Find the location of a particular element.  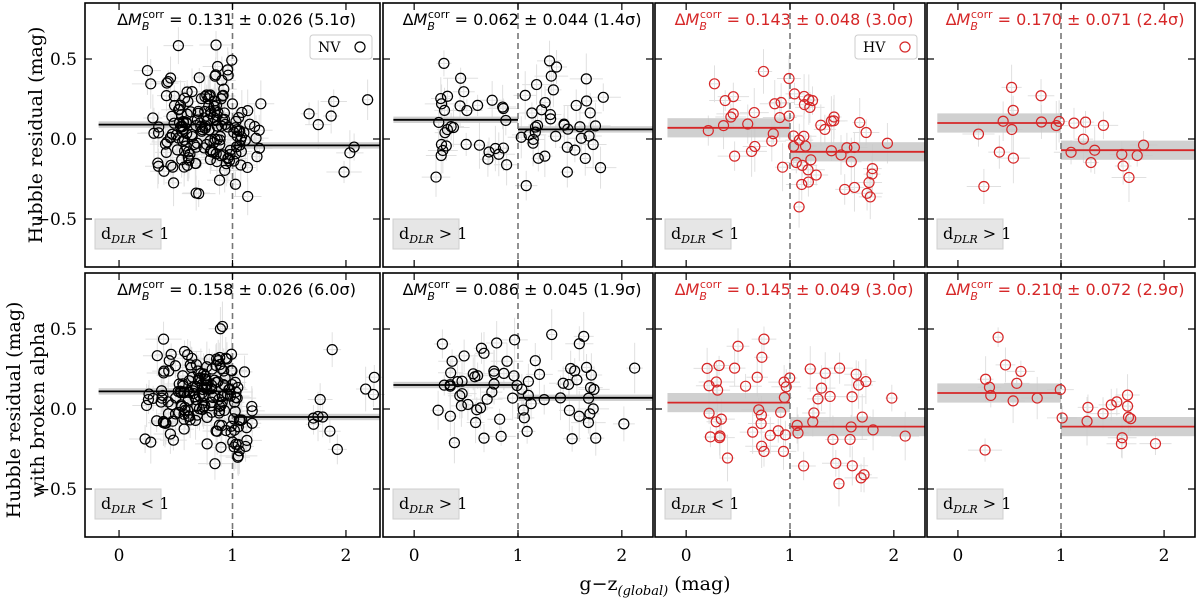

region-label-op: < 1 is located at coordinates (153, 233).